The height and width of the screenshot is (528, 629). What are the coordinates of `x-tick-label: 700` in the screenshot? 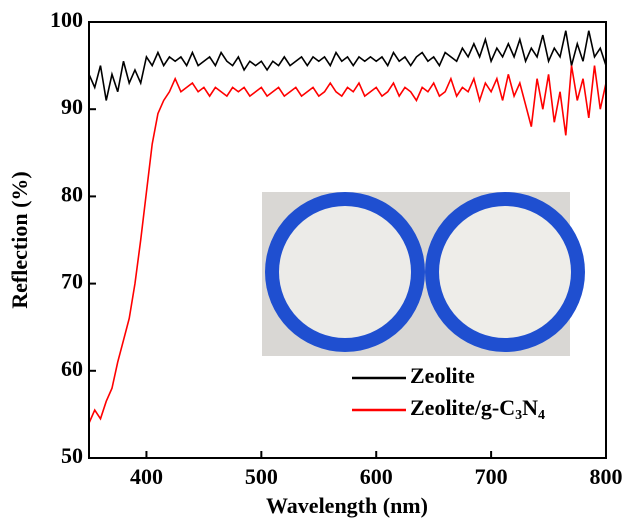 It's located at (491, 476).